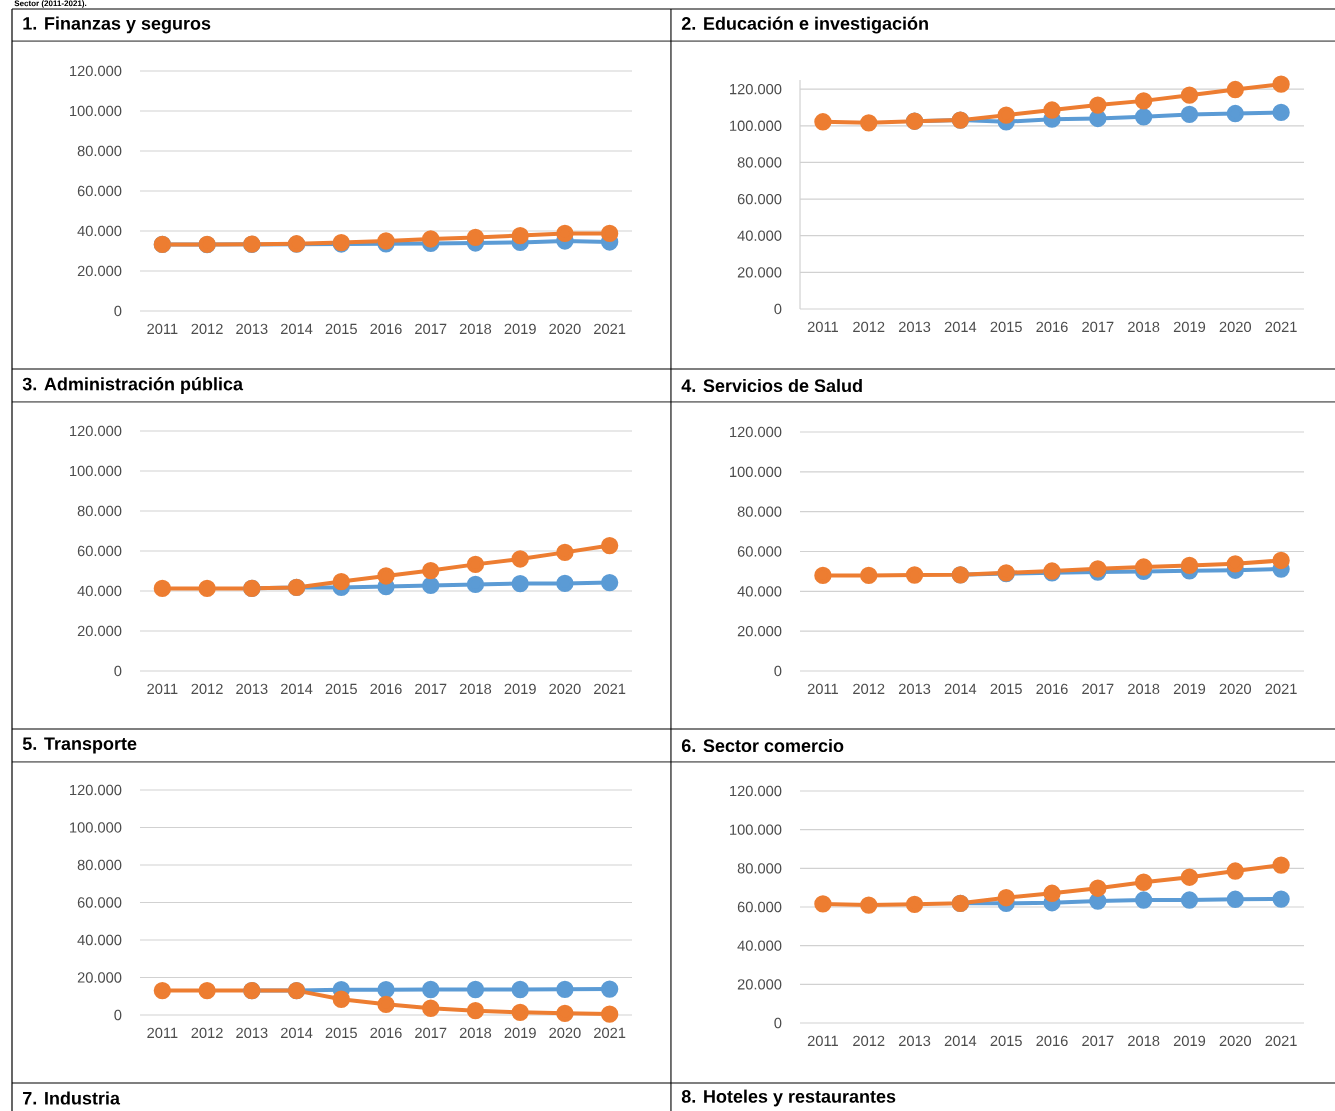 The width and height of the screenshot is (1335, 1111). I want to click on chart-title: 6. Sector comercio, so click(762, 745).